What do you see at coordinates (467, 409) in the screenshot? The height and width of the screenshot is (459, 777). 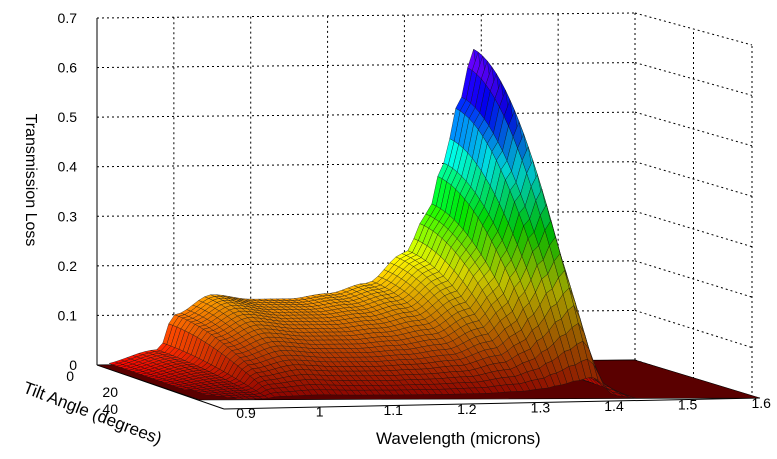 I see `x-tick-label: 1.2` at bounding box center [467, 409].